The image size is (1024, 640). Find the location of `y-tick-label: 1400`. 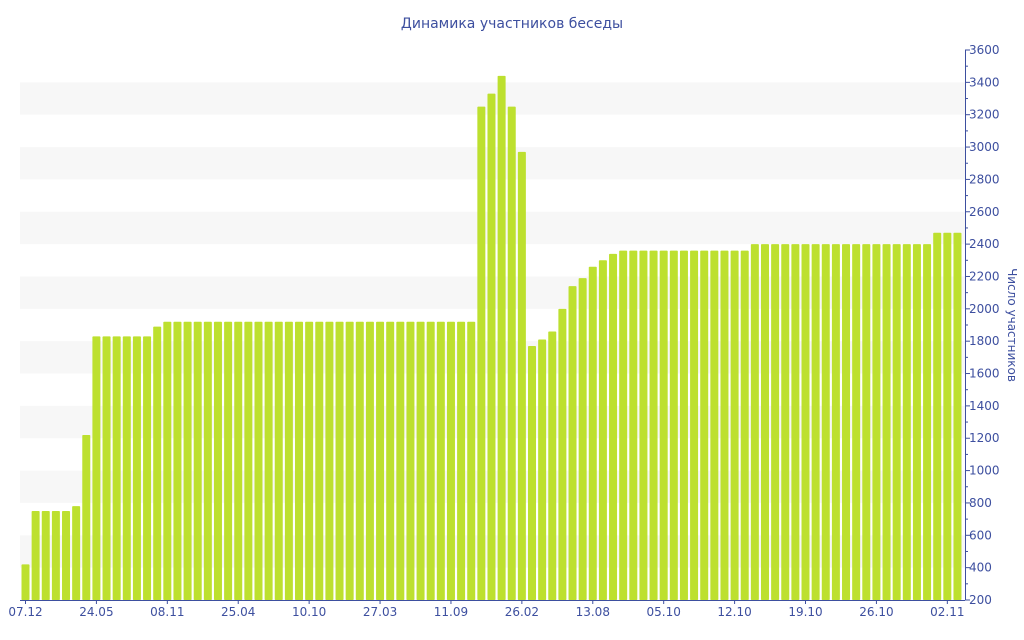

y-tick-label: 1400 is located at coordinates (984, 406).